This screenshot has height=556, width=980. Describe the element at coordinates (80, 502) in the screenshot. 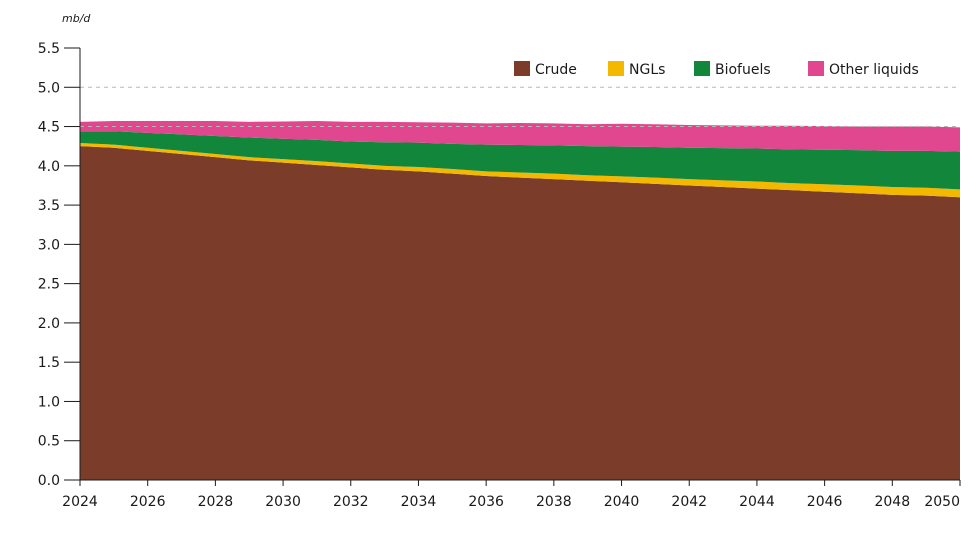

I see `x-tick-label: 2024` at that location.